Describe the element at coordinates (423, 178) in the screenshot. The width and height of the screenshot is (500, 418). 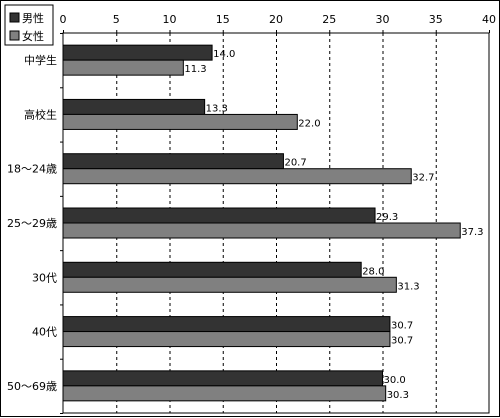
I see `data-label: 32.7` at that location.